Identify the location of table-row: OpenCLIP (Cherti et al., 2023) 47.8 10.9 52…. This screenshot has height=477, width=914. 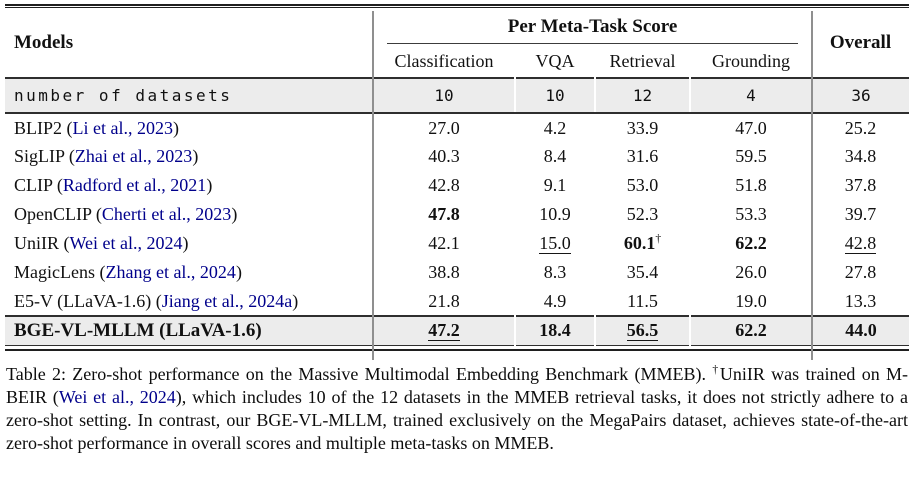
(457, 214).